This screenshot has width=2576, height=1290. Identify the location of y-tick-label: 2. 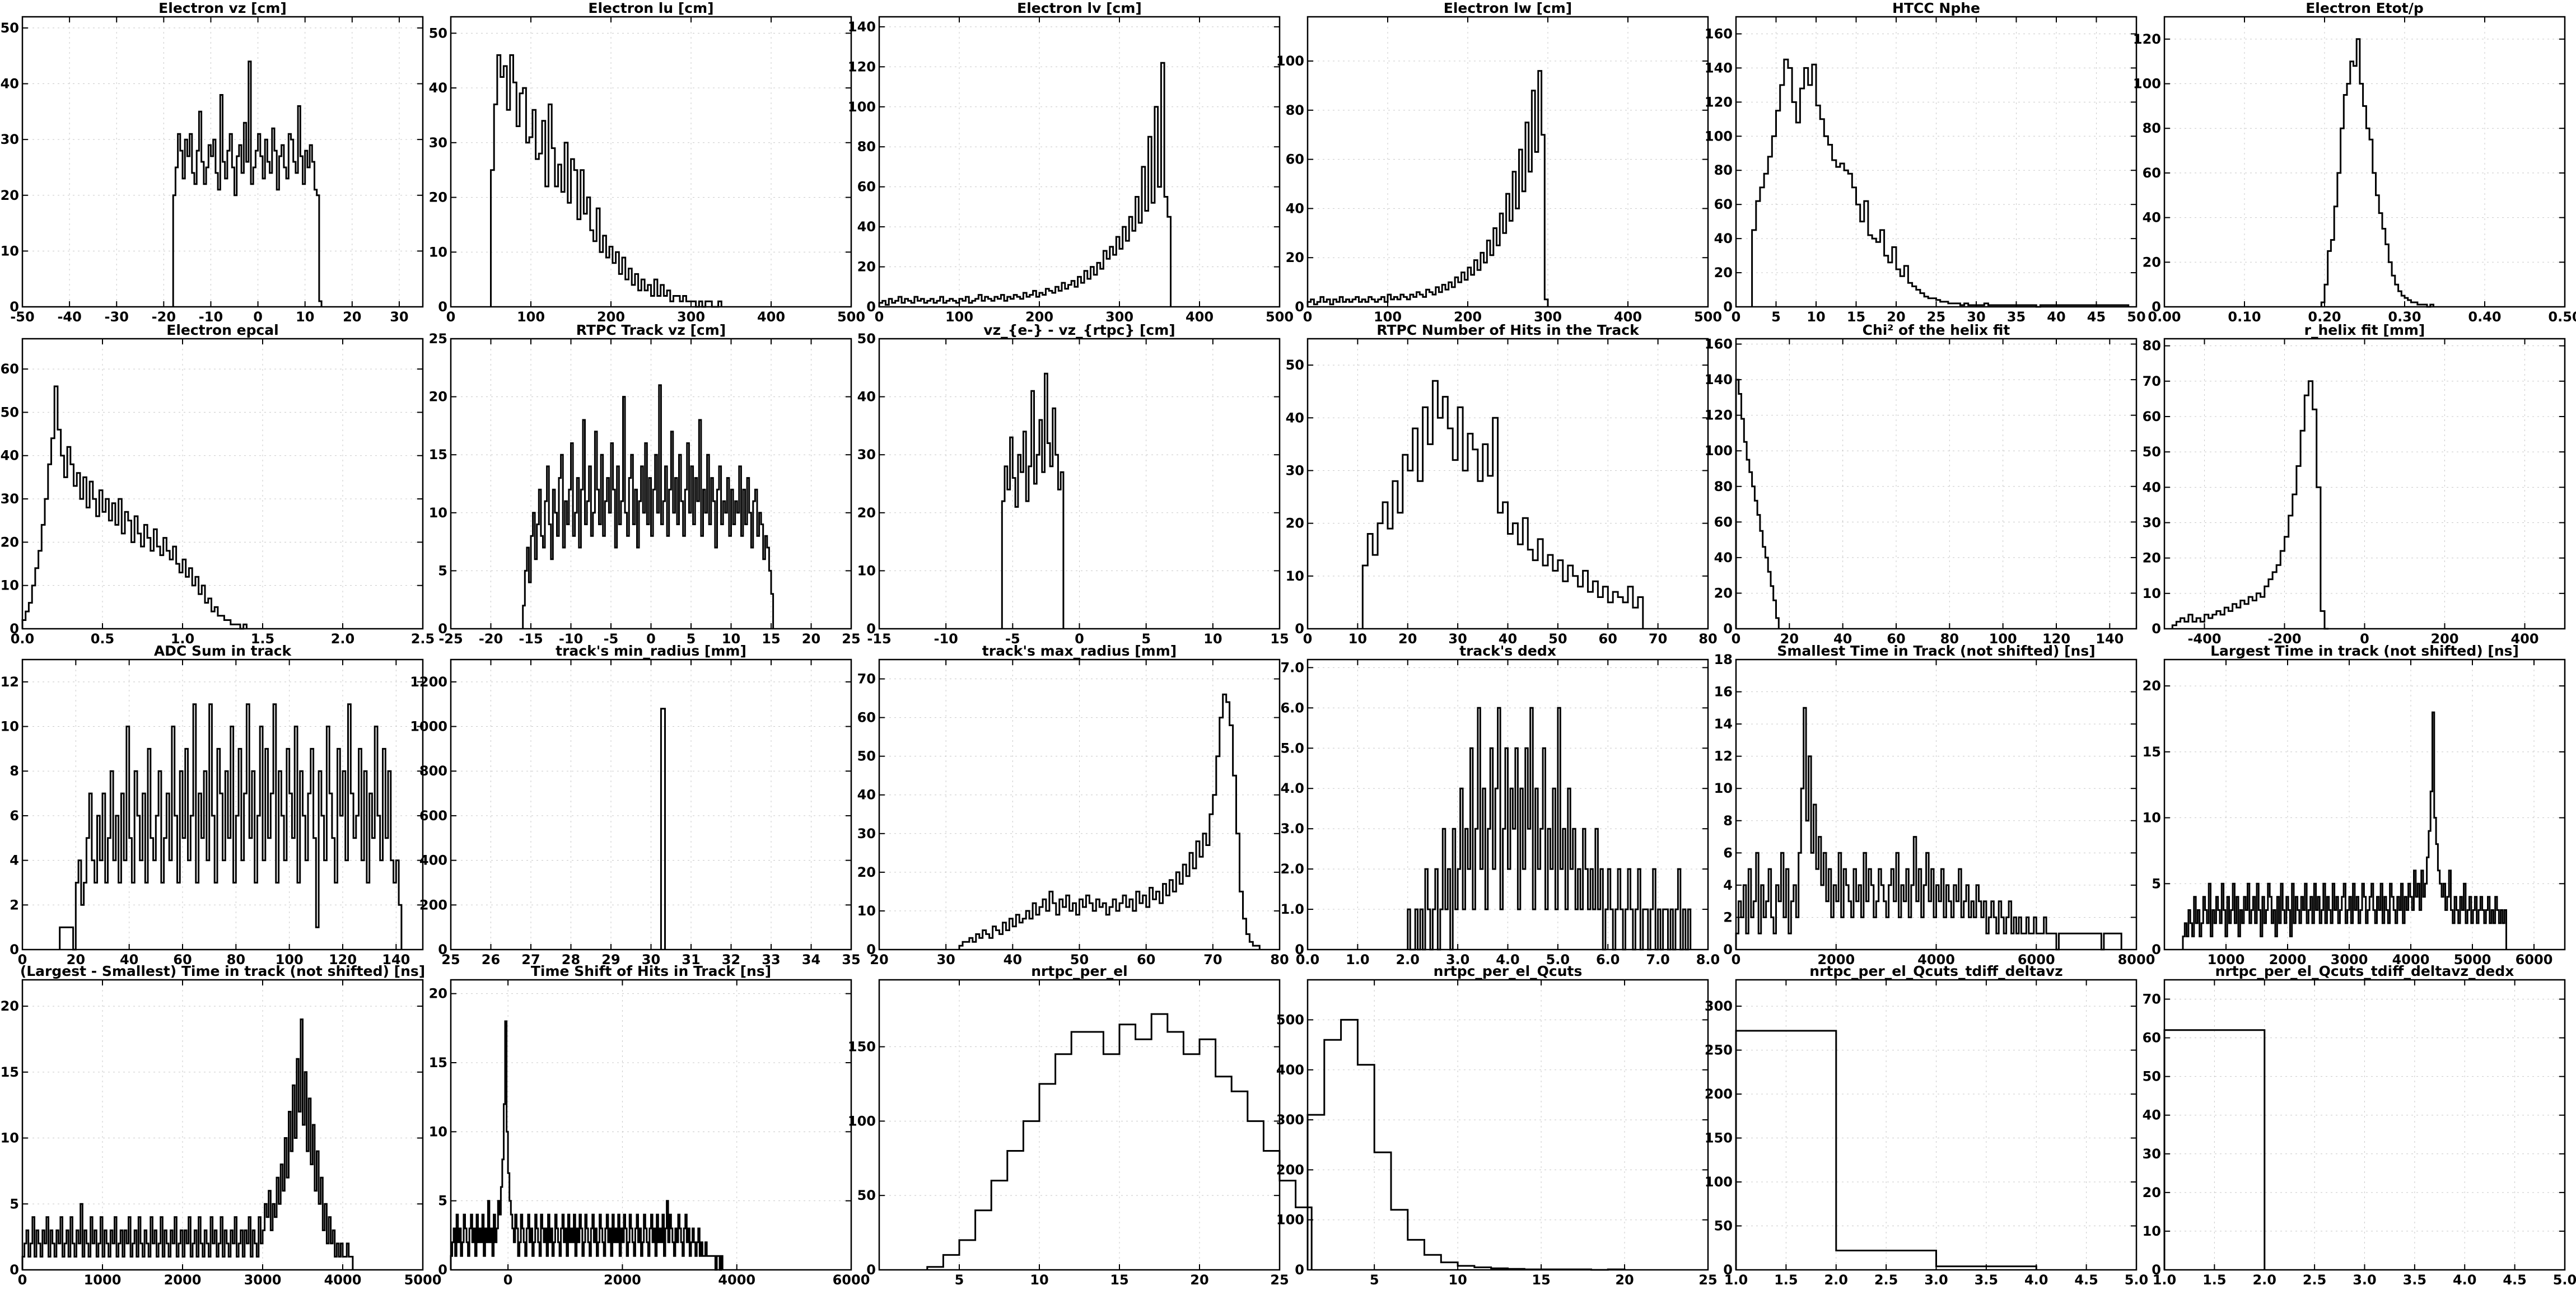
(1728, 917).